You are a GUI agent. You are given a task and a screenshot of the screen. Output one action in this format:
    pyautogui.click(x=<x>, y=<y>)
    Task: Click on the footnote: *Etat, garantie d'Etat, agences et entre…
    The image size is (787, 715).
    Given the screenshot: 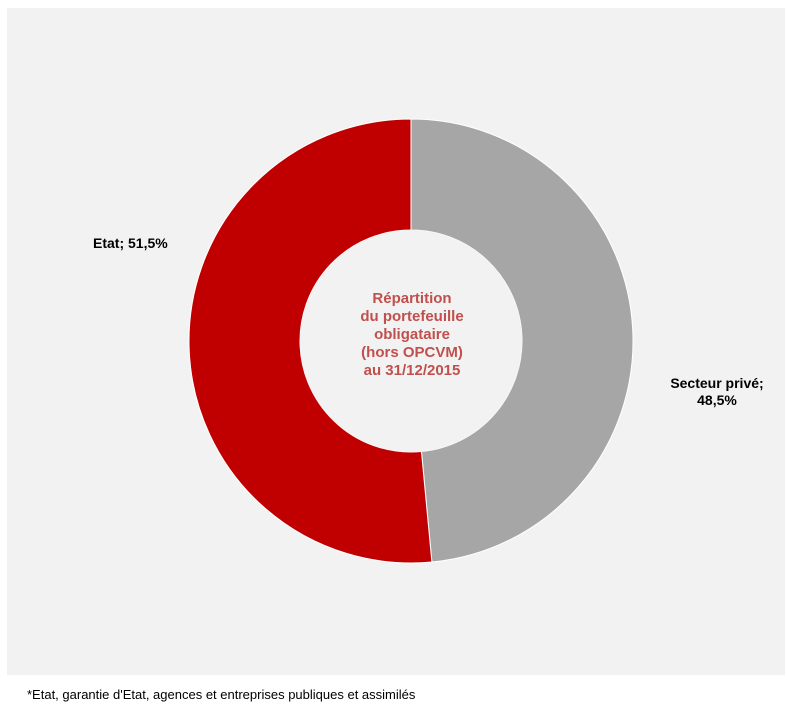 What is the action you would take?
    pyautogui.click(x=221, y=694)
    